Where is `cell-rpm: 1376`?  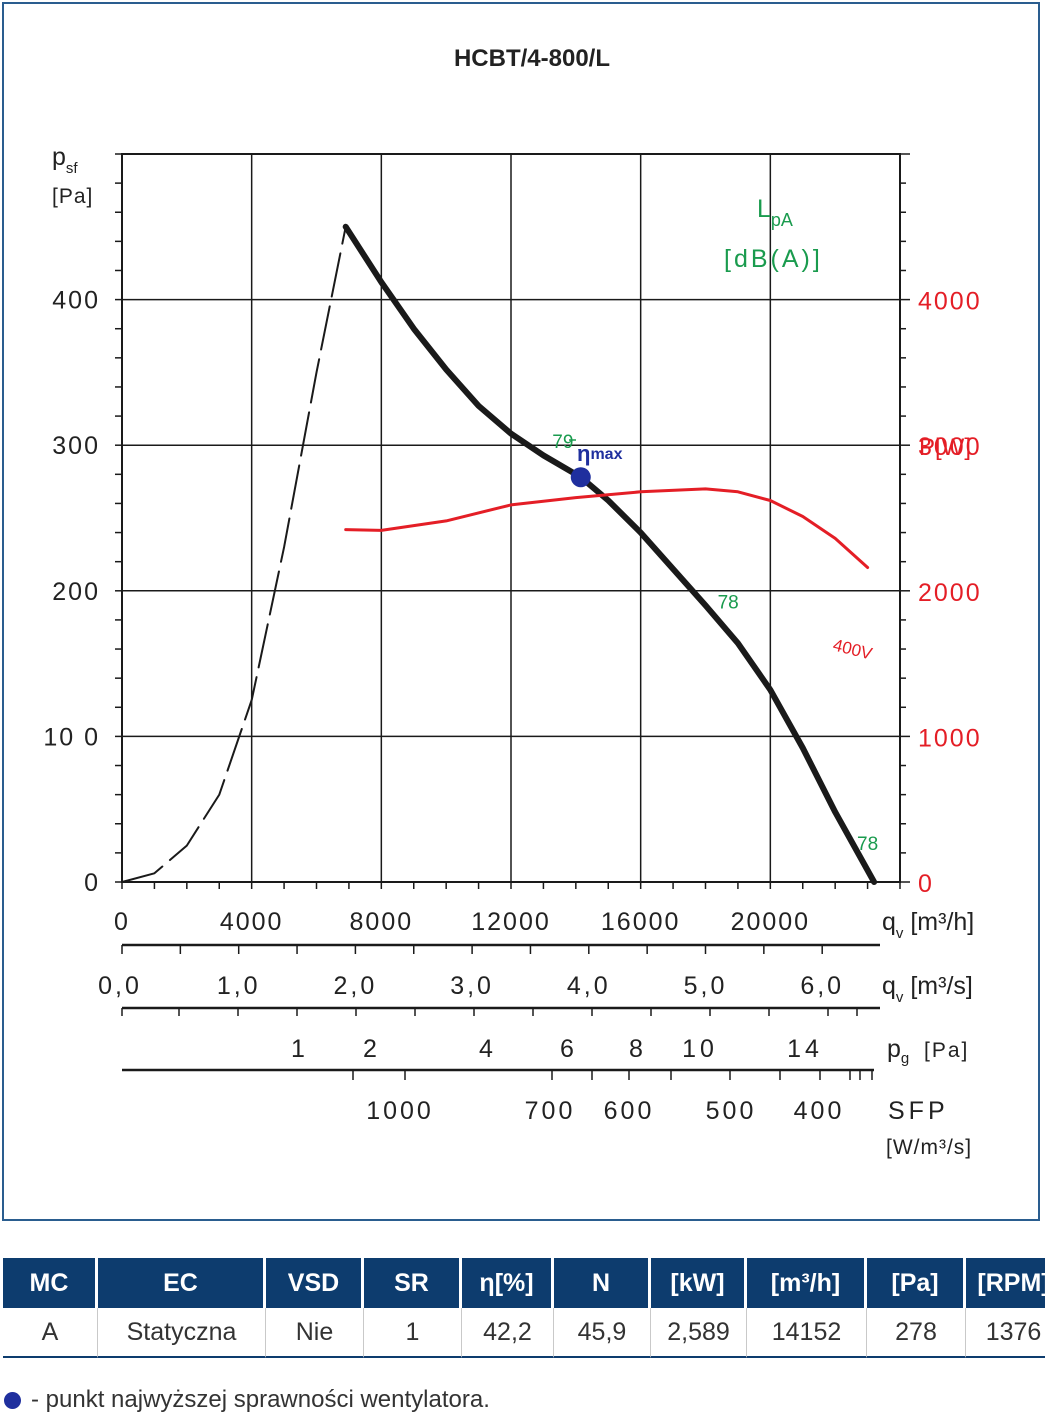 cell-rpm: 1376 is located at coordinates (1005, 1333).